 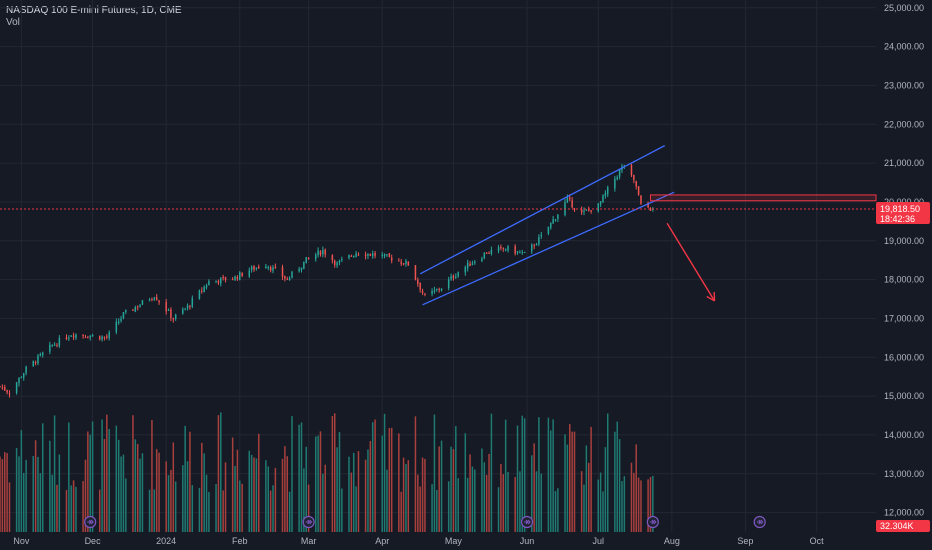 What do you see at coordinates (382, 541) in the screenshot?
I see `time-tick-label: Apr` at bounding box center [382, 541].